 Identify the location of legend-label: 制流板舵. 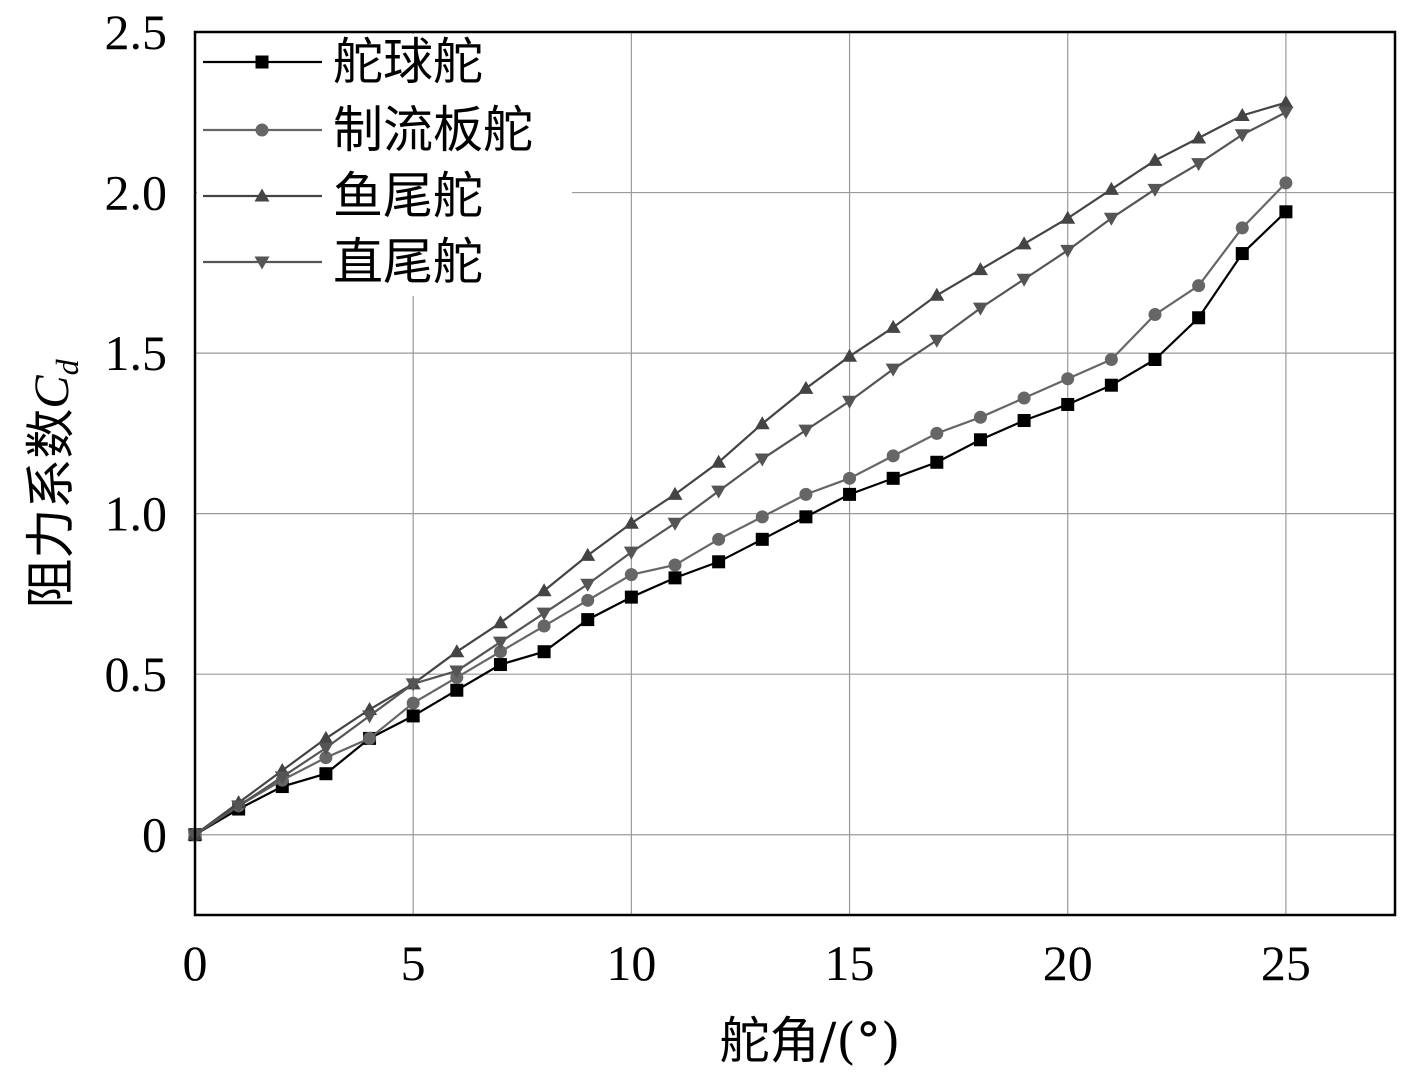
(433, 130).